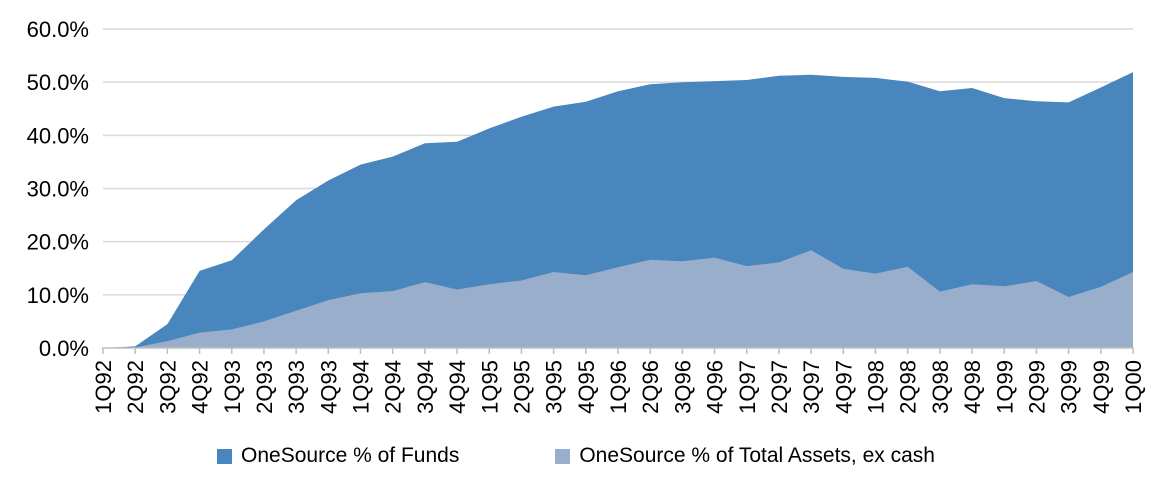 Image resolution: width=1152 pixels, height=496 pixels. I want to click on x-axis-tick-label: 1Q96, so click(618, 387).